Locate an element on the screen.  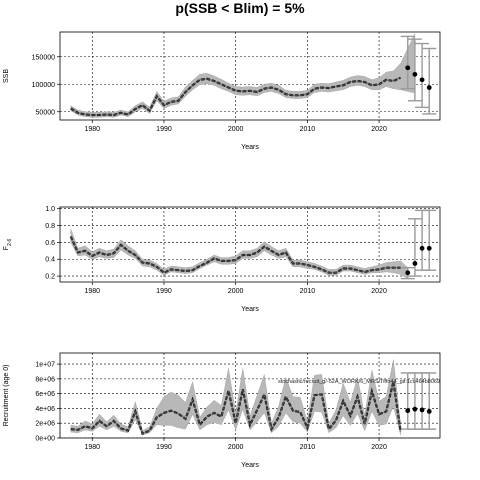
y-tick-label: 6e+06 is located at coordinates (45, 394).